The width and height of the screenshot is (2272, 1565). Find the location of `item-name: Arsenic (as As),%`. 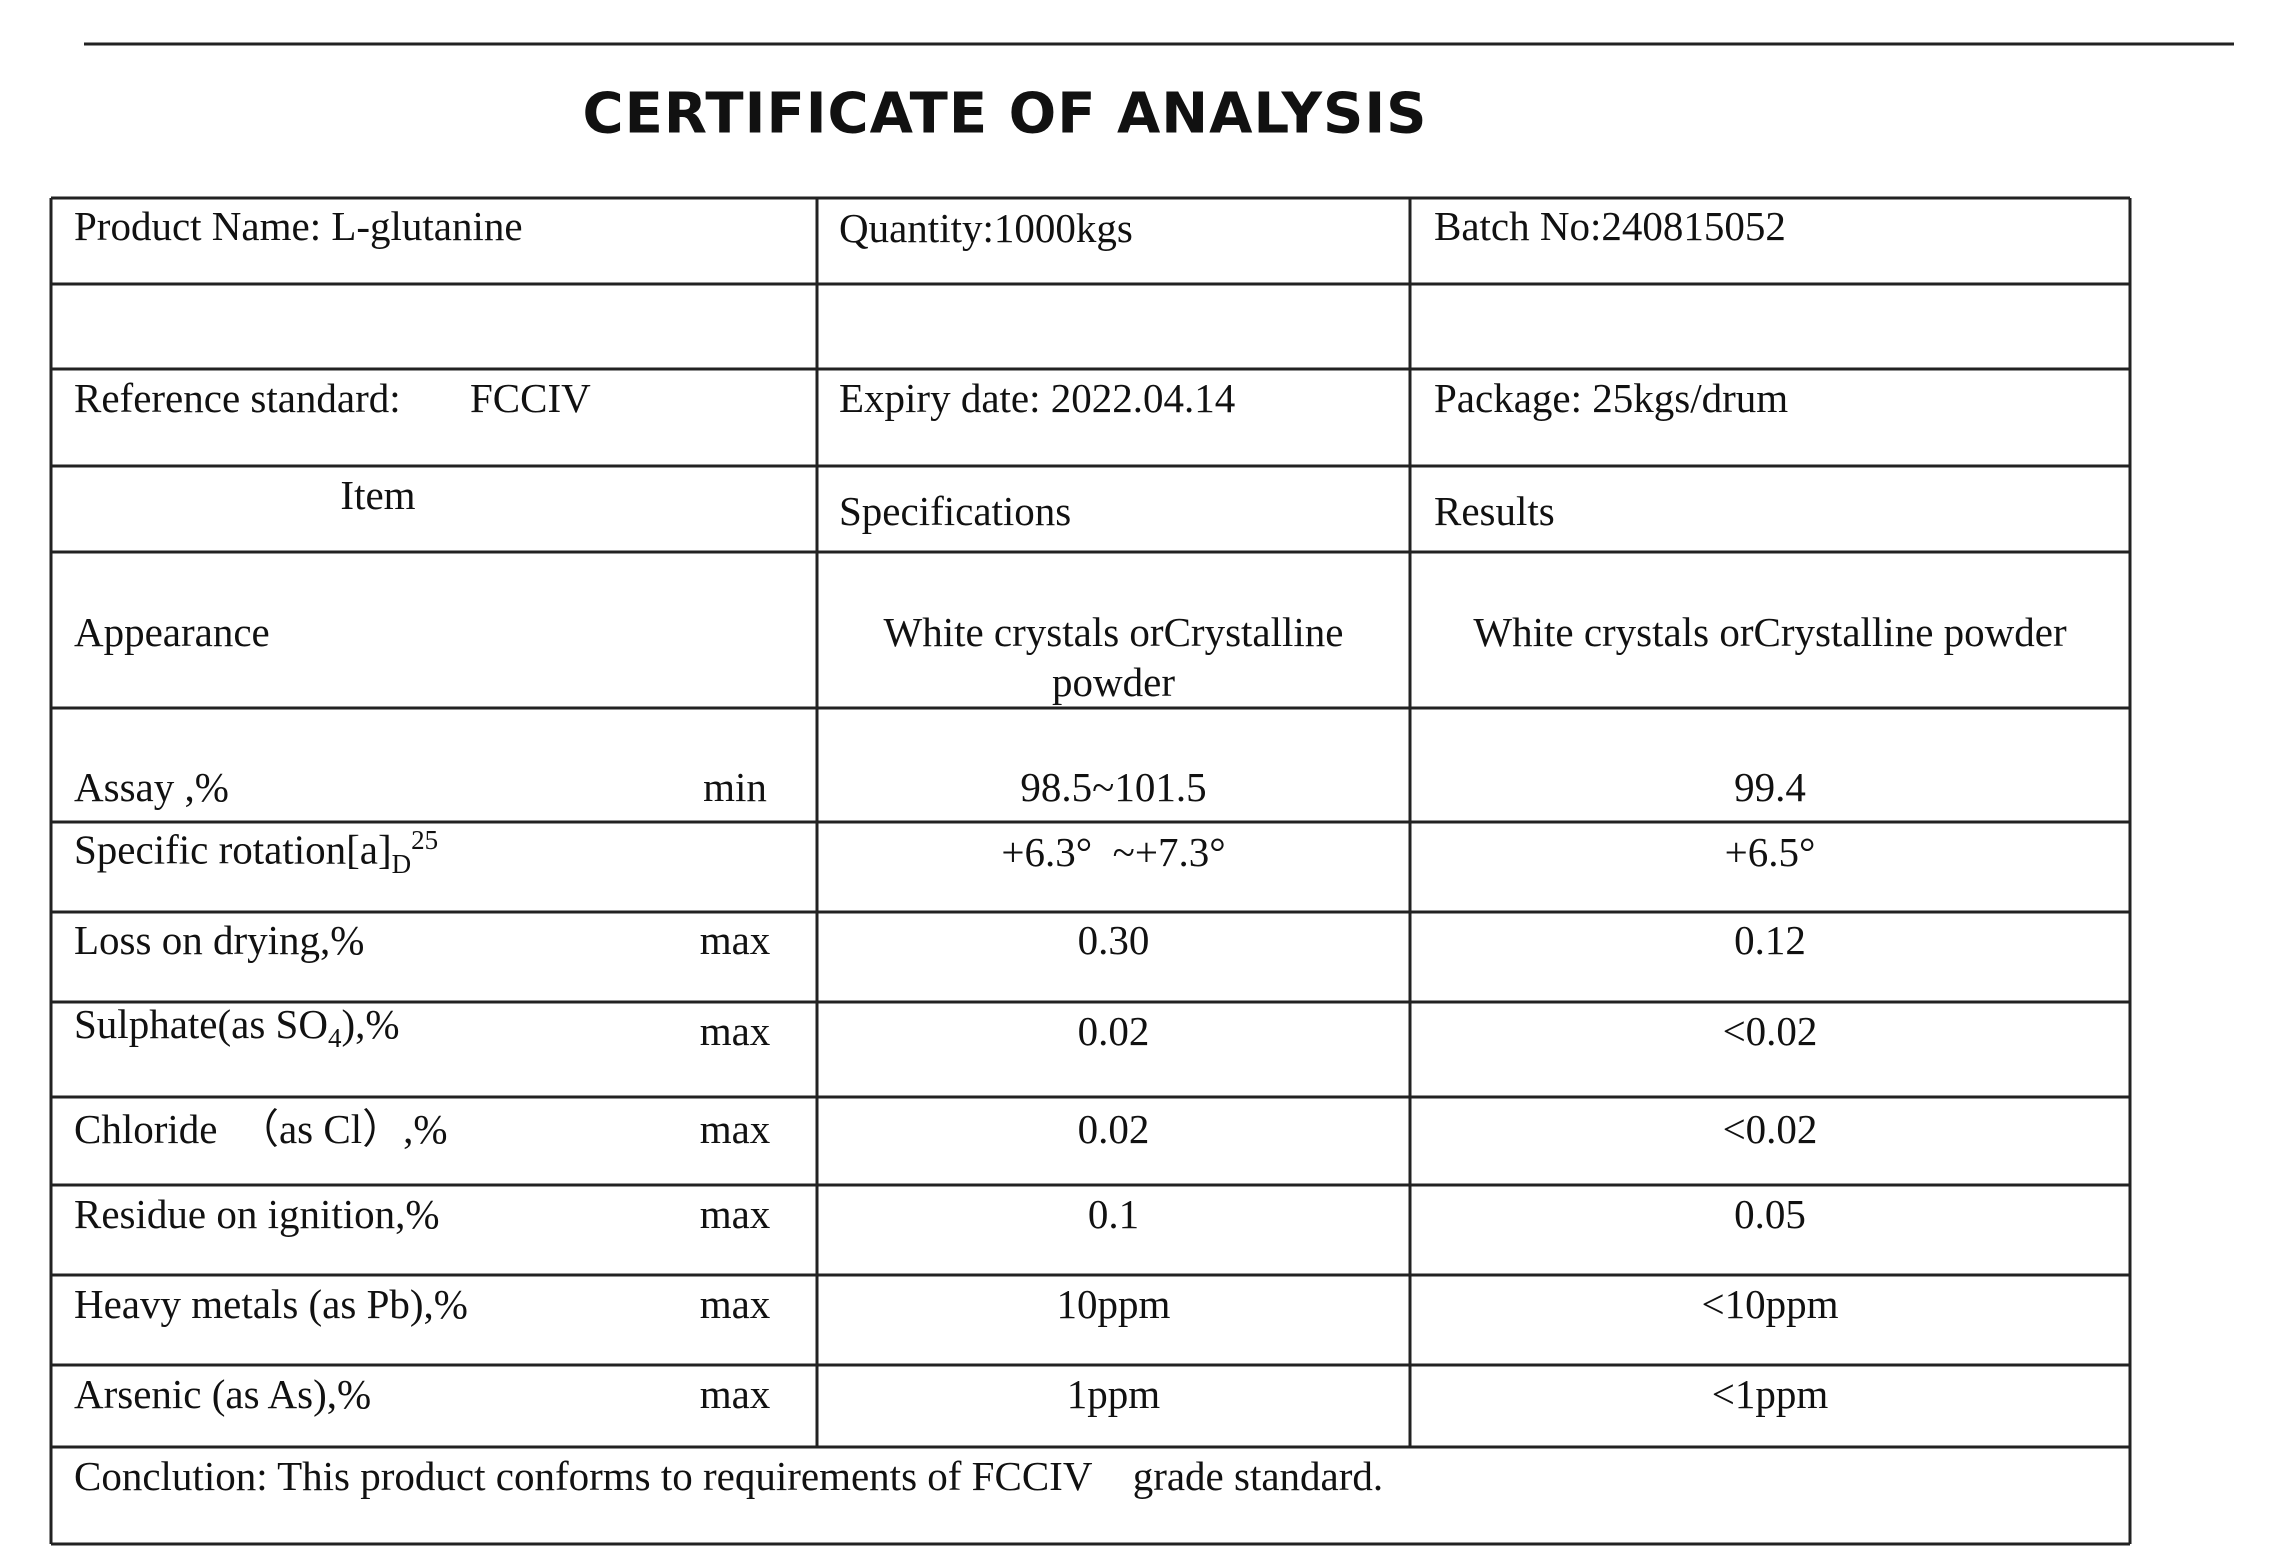

item-name: Arsenic (as As),% is located at coordinates (222, 1394).